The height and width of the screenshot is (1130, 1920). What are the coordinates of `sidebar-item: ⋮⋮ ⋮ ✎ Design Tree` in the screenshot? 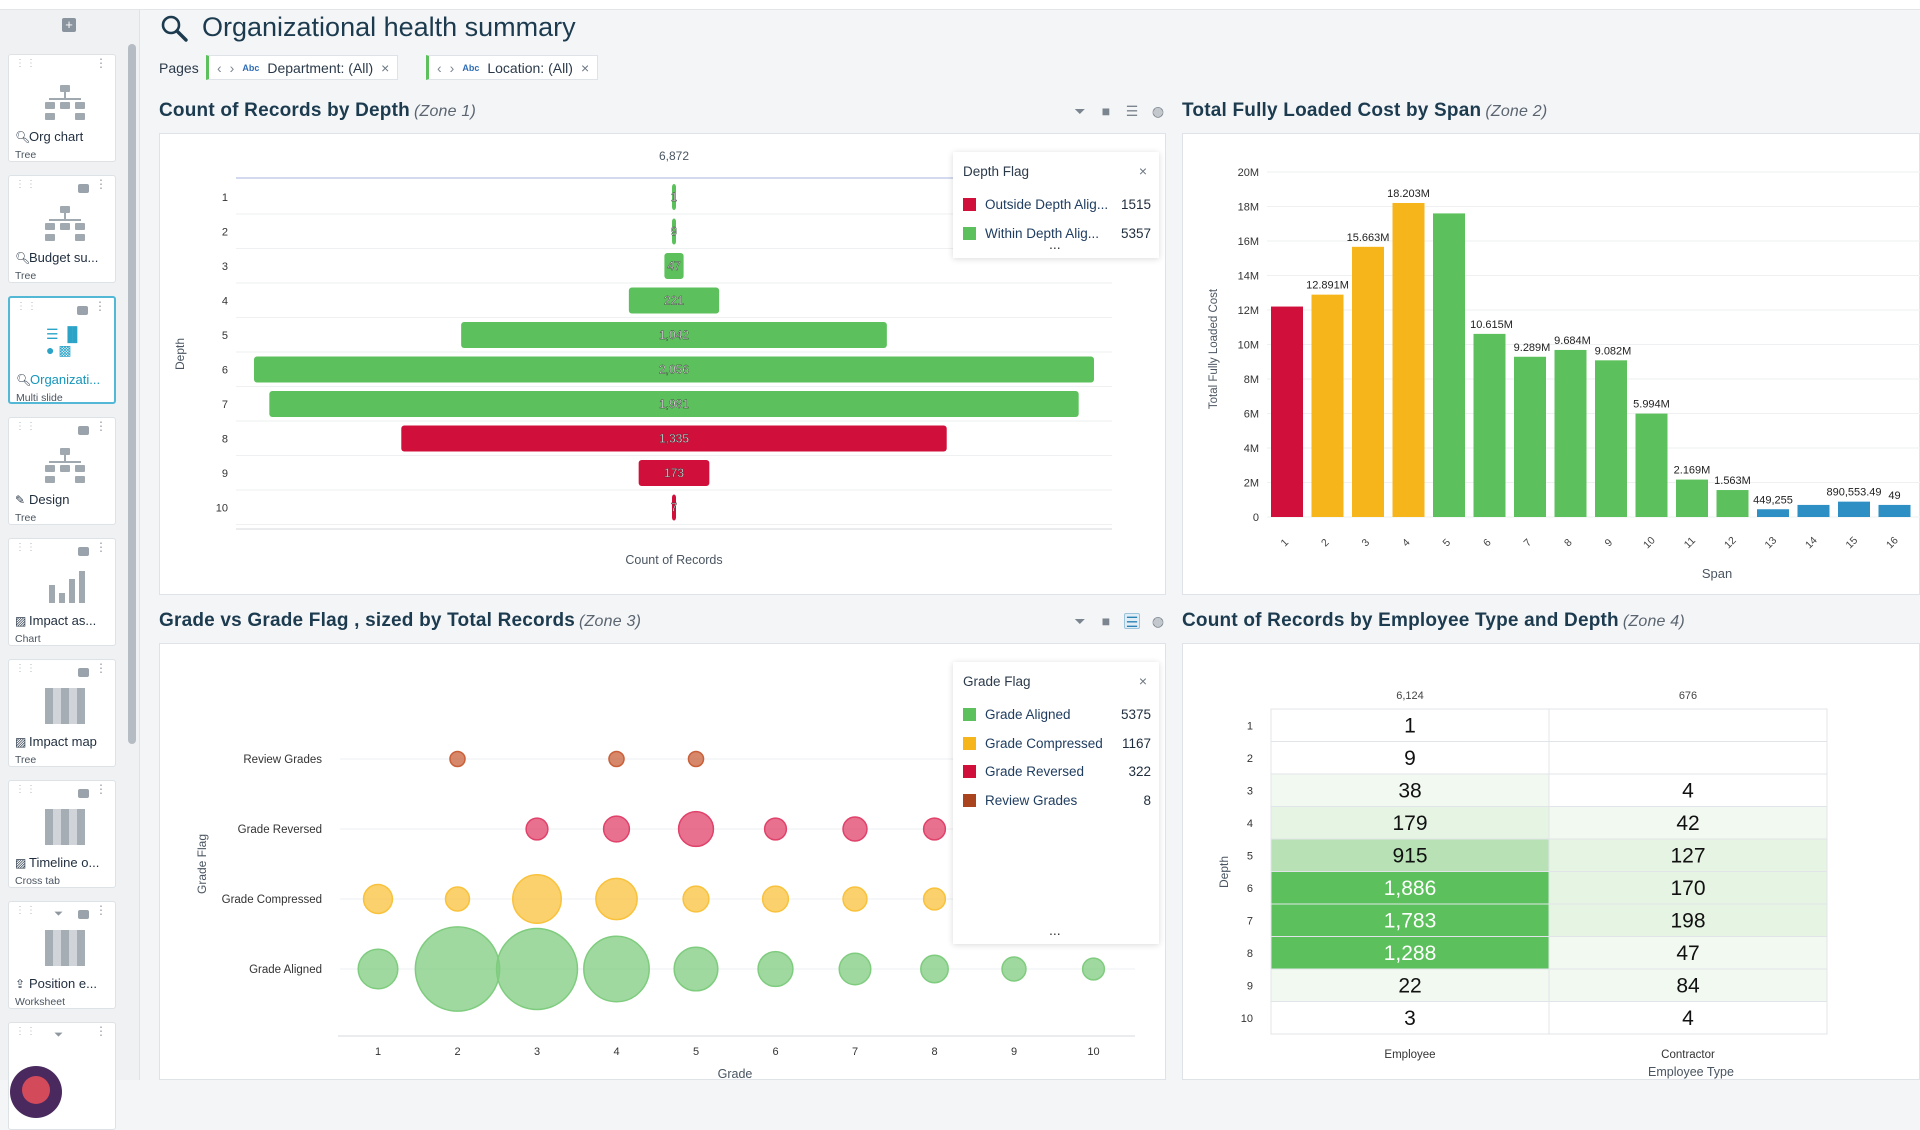 It's located at (62, 471).